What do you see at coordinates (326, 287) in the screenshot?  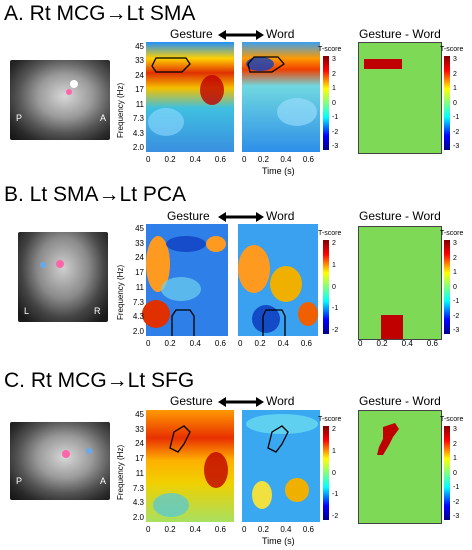 I see `colorbar-b` at bounding box center [326, 287].